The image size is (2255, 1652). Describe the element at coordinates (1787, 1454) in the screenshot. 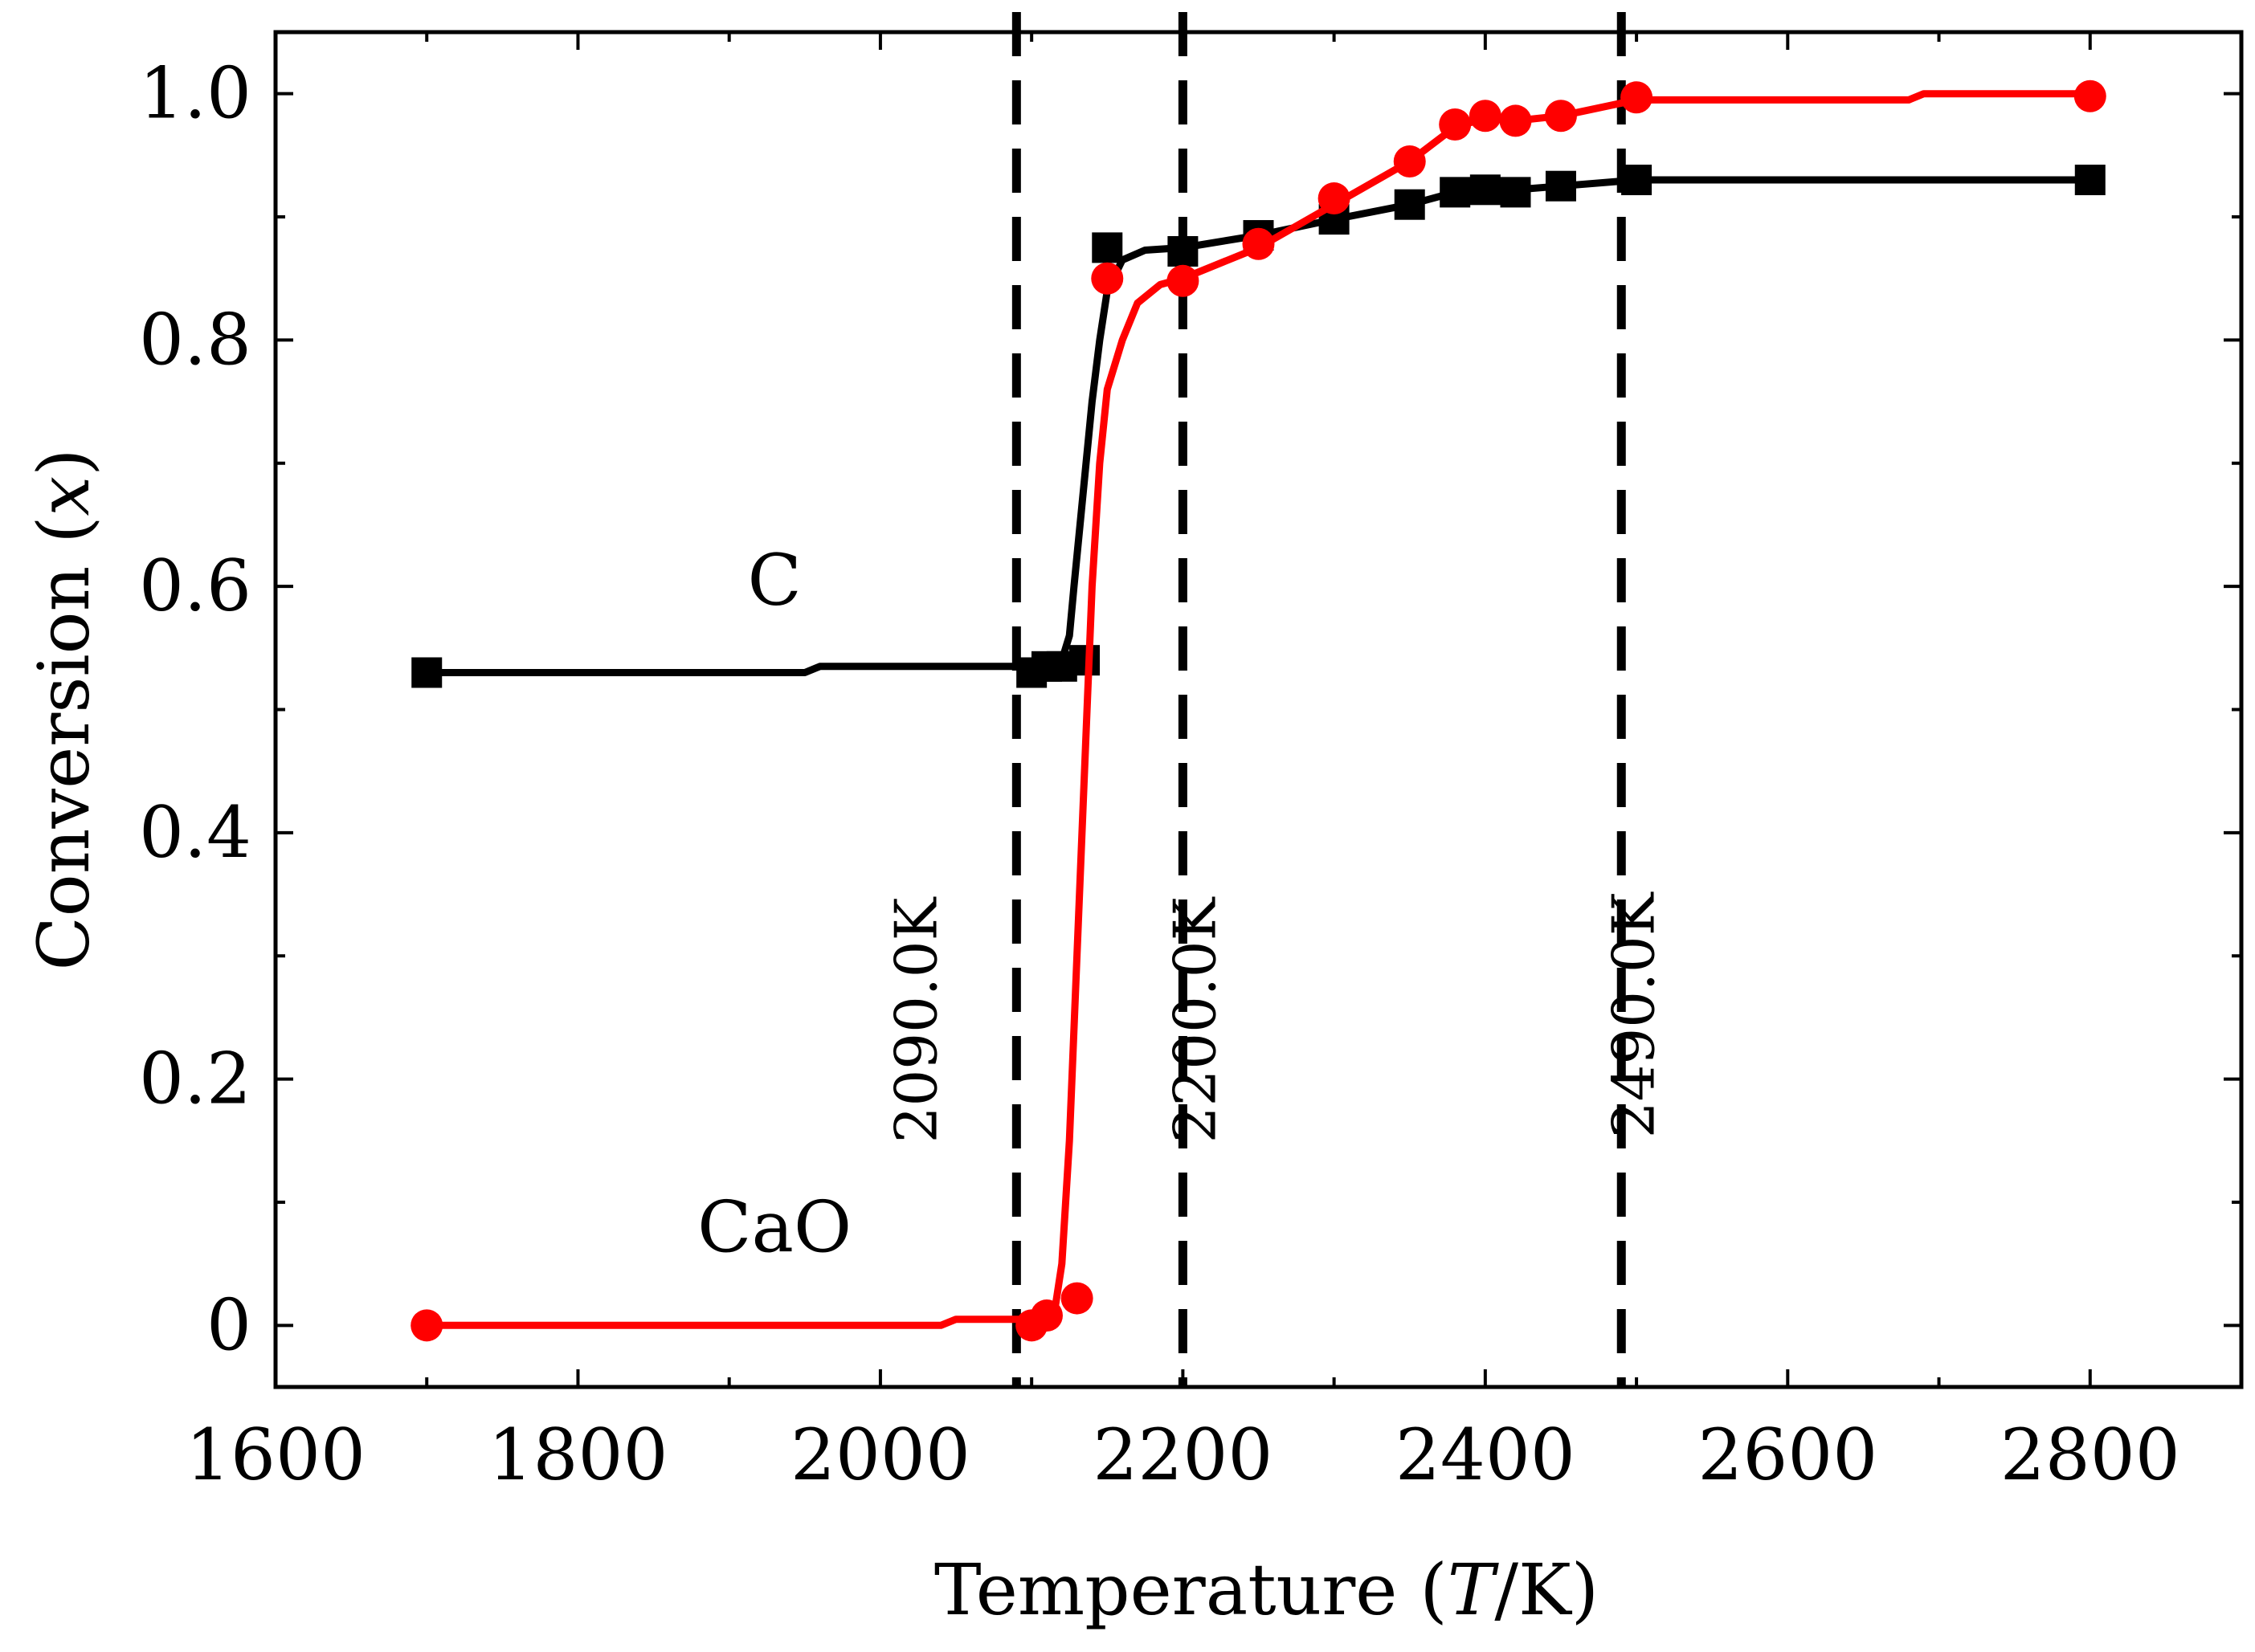

I see `x-tick-label: 2600` at that location.